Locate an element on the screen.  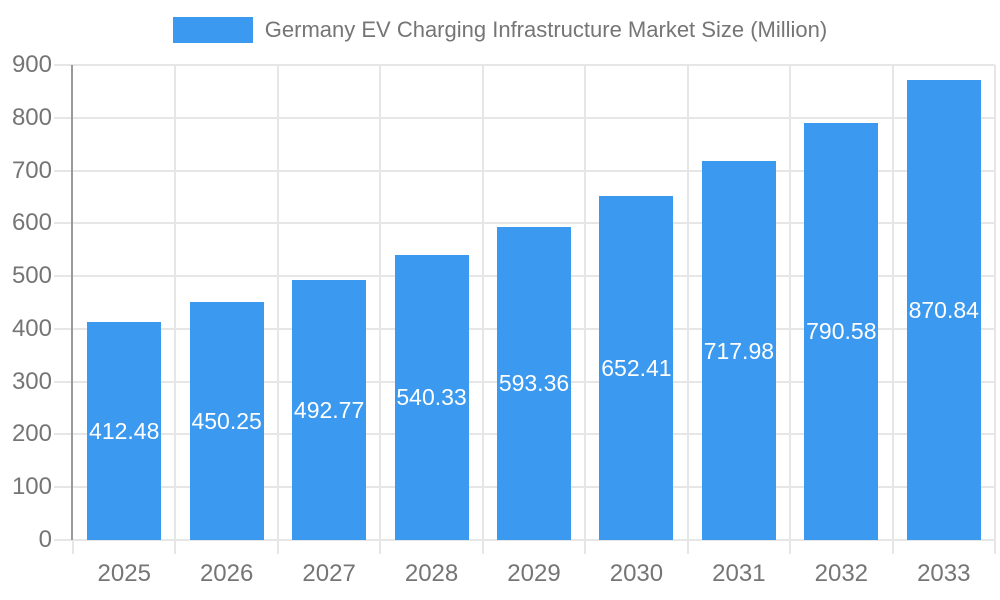
bar: 540.33 is located at coordinates (431, 397).